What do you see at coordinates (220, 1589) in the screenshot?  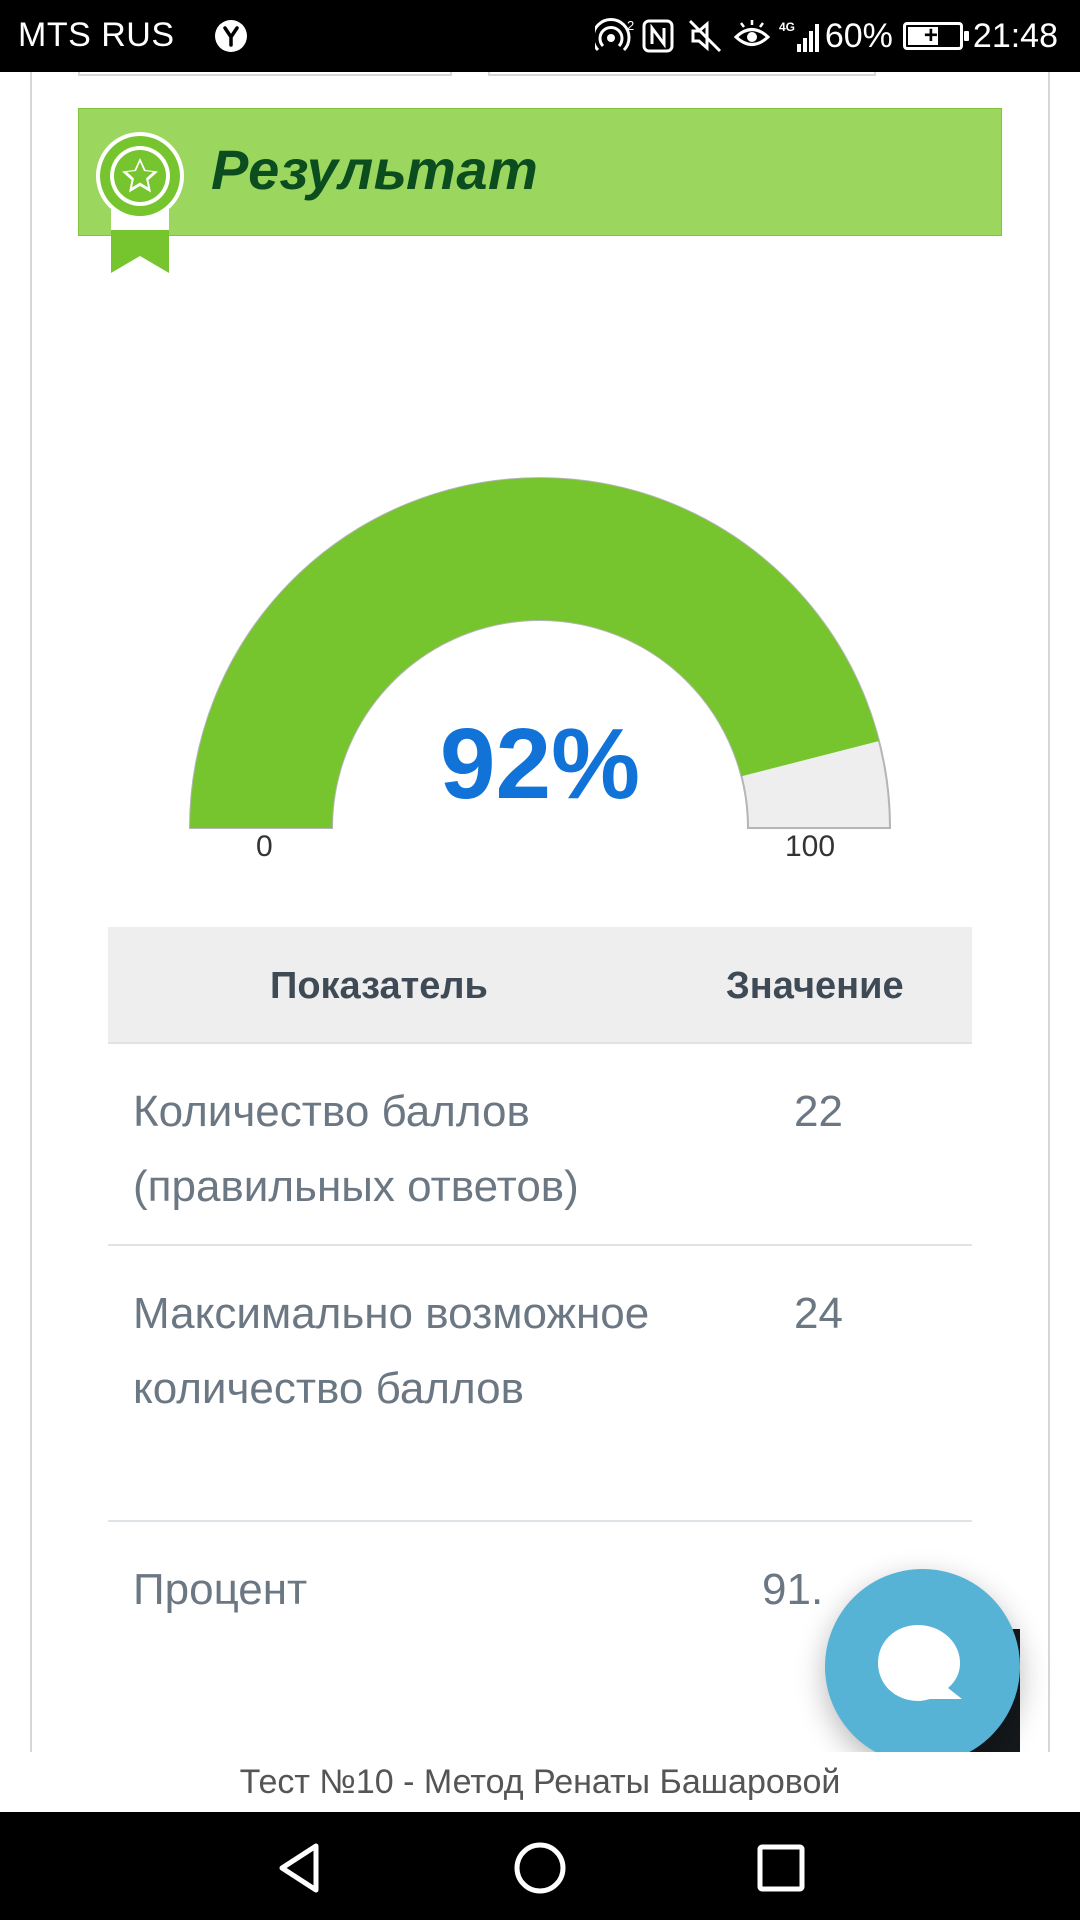 I see `row-metric: Процент` at bounding box center [220, 1589].